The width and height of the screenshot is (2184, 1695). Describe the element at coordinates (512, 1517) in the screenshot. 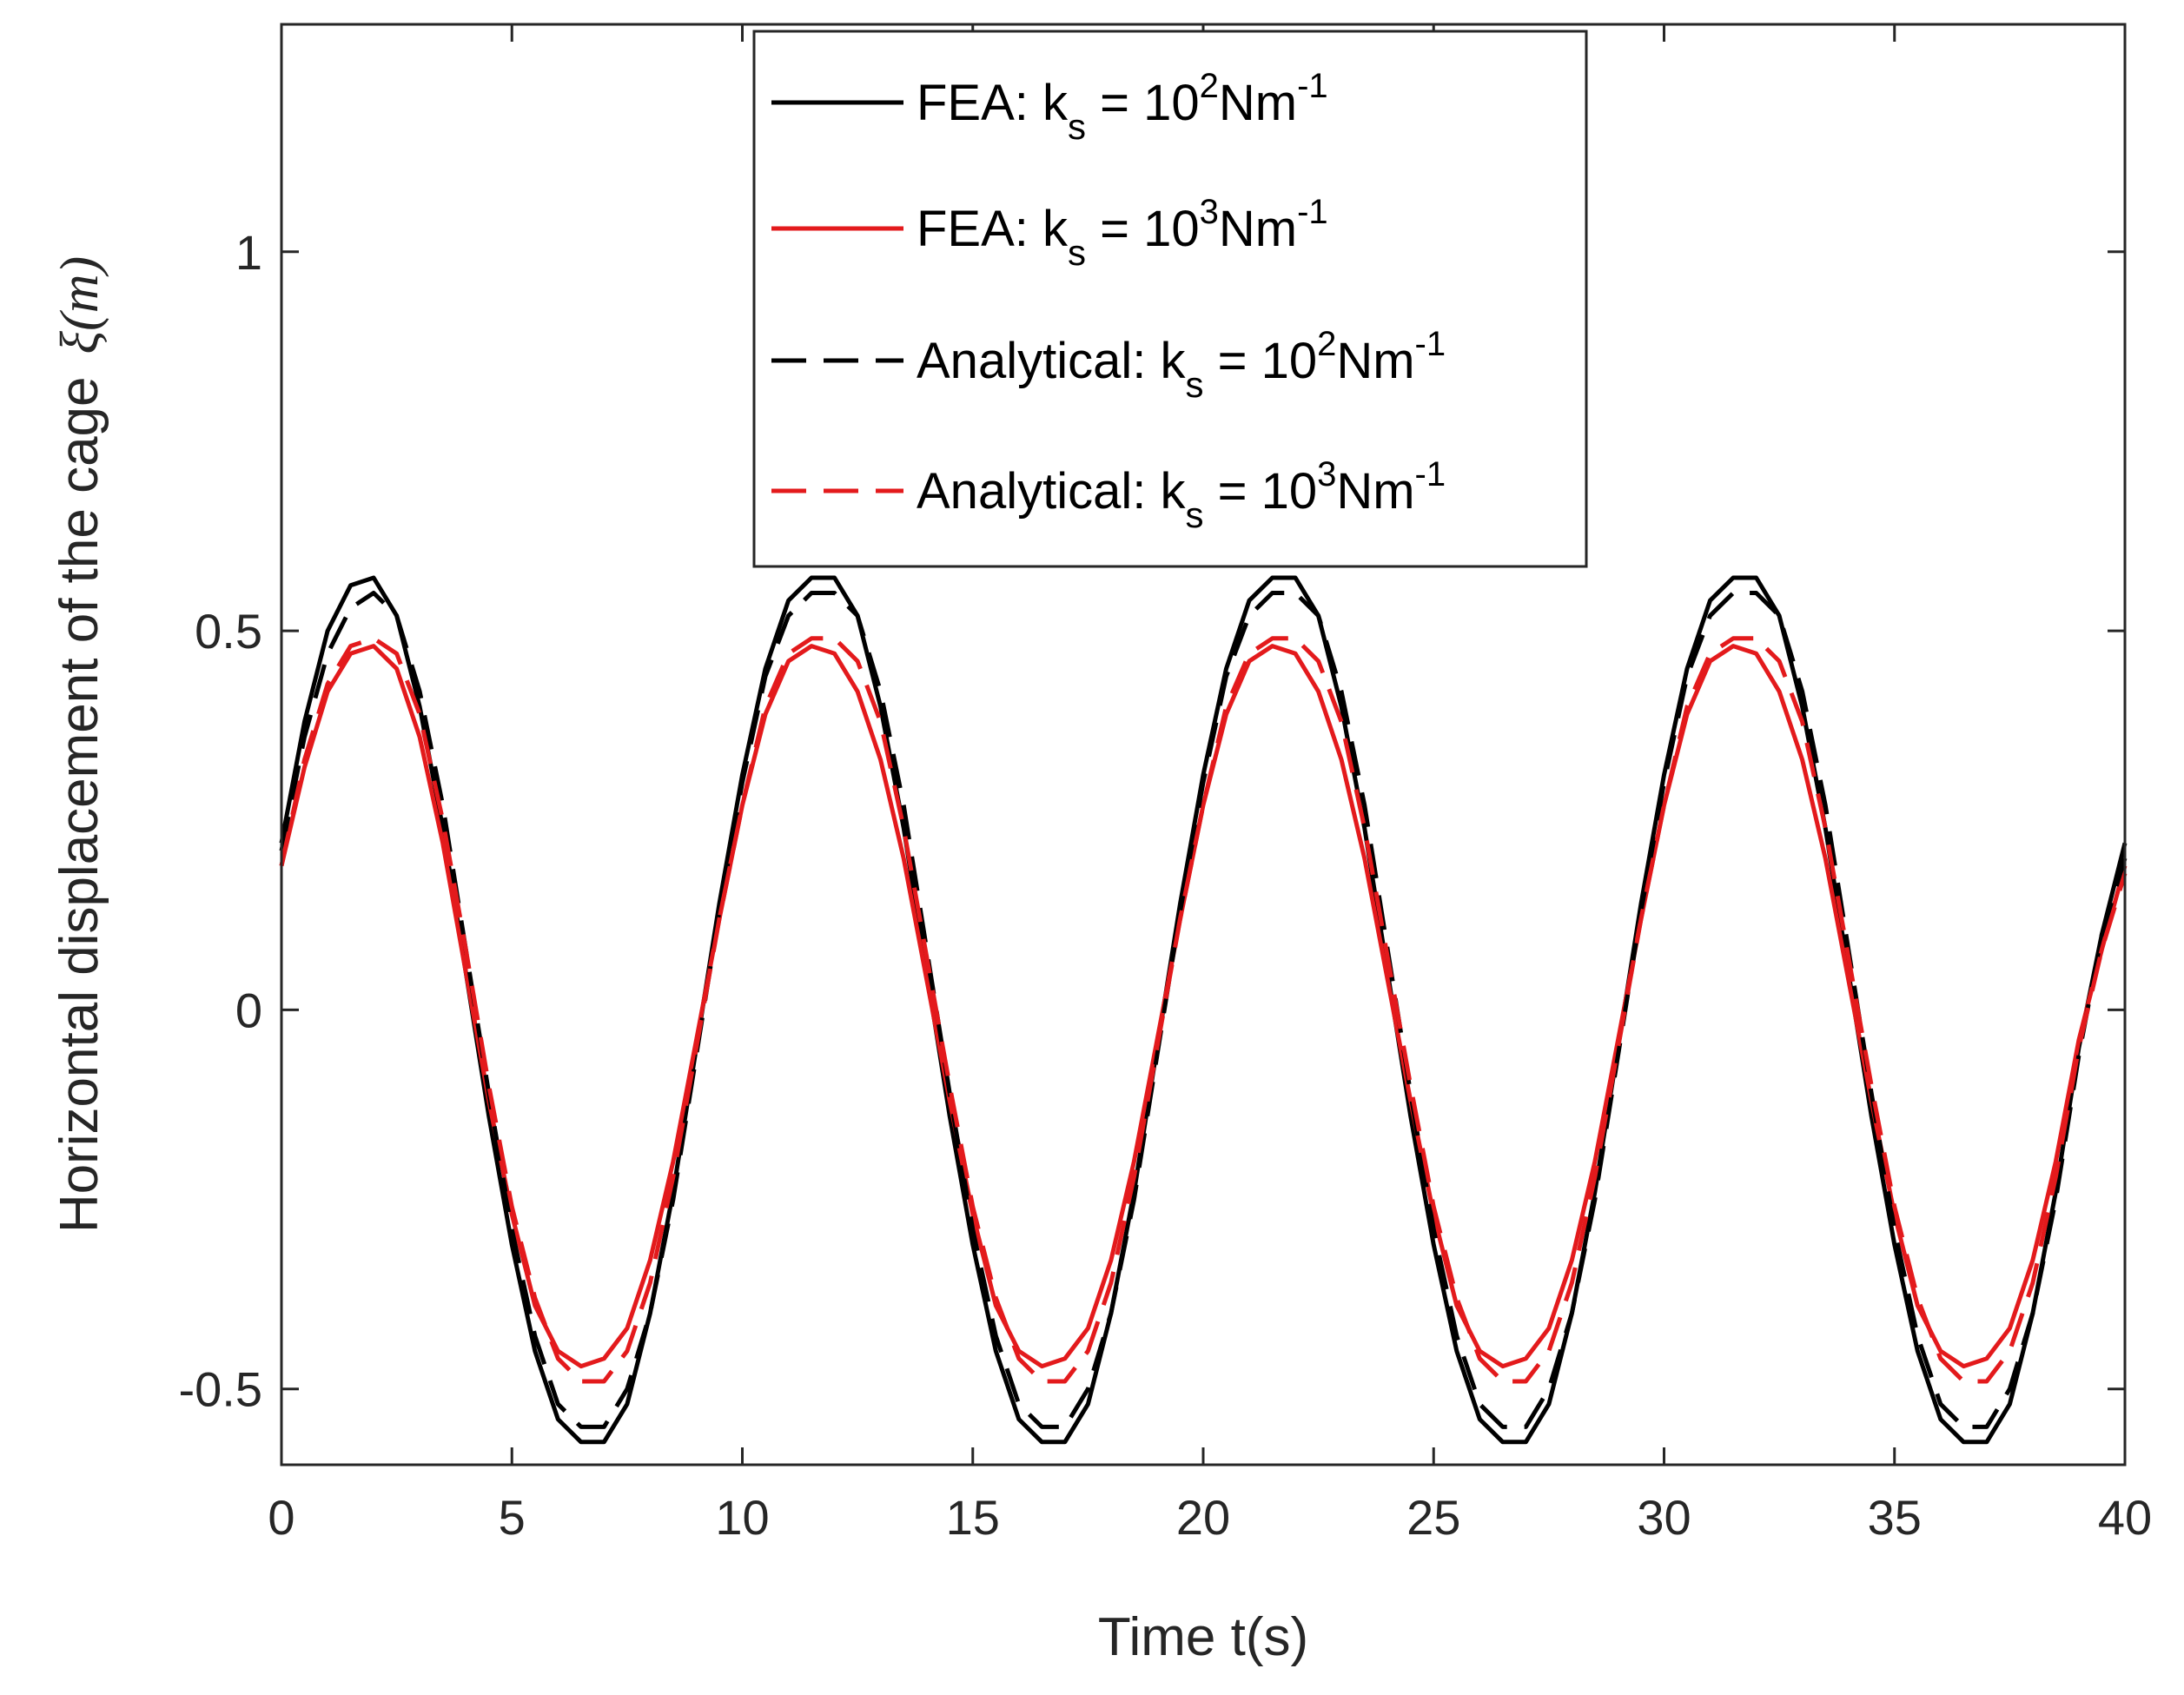

I see `x-tick-label: 5` at that location.